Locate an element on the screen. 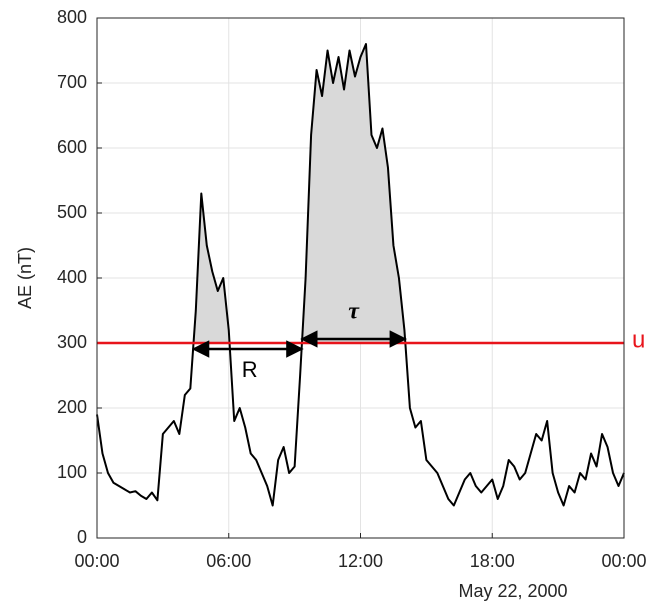  x-tick-label: 18:00 is located at coordinates (492, 561).